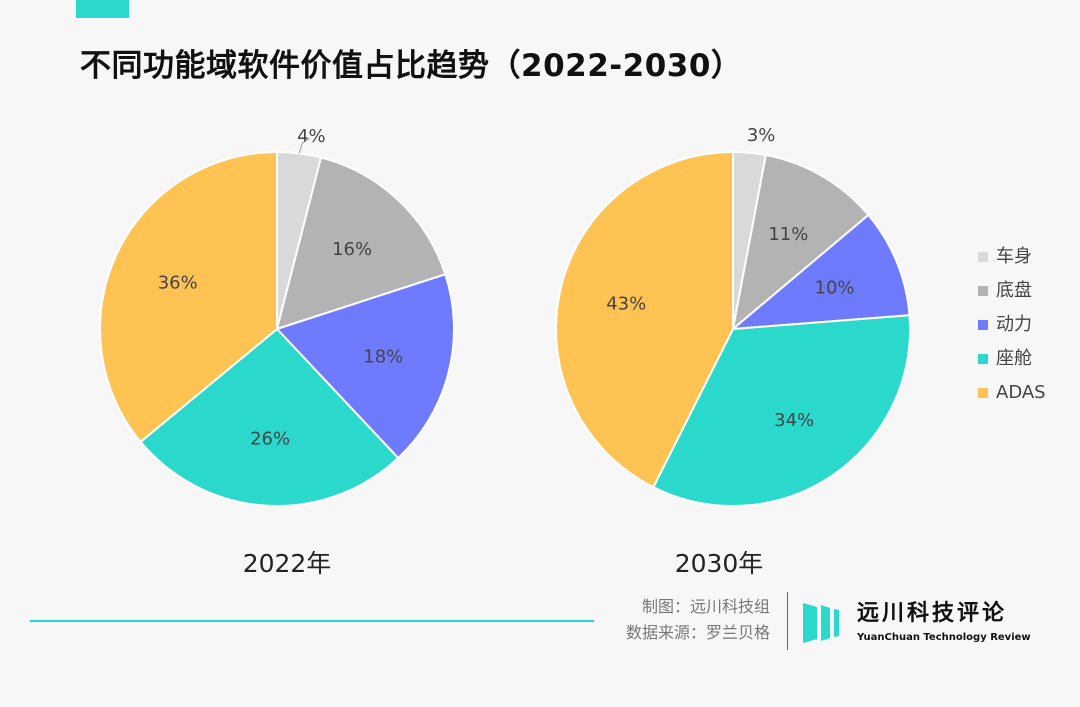 The height and width of the screenshot is (707, 1080). I want to click on credit-source: 数据来源：罗兰贝格, so click(697, 632).